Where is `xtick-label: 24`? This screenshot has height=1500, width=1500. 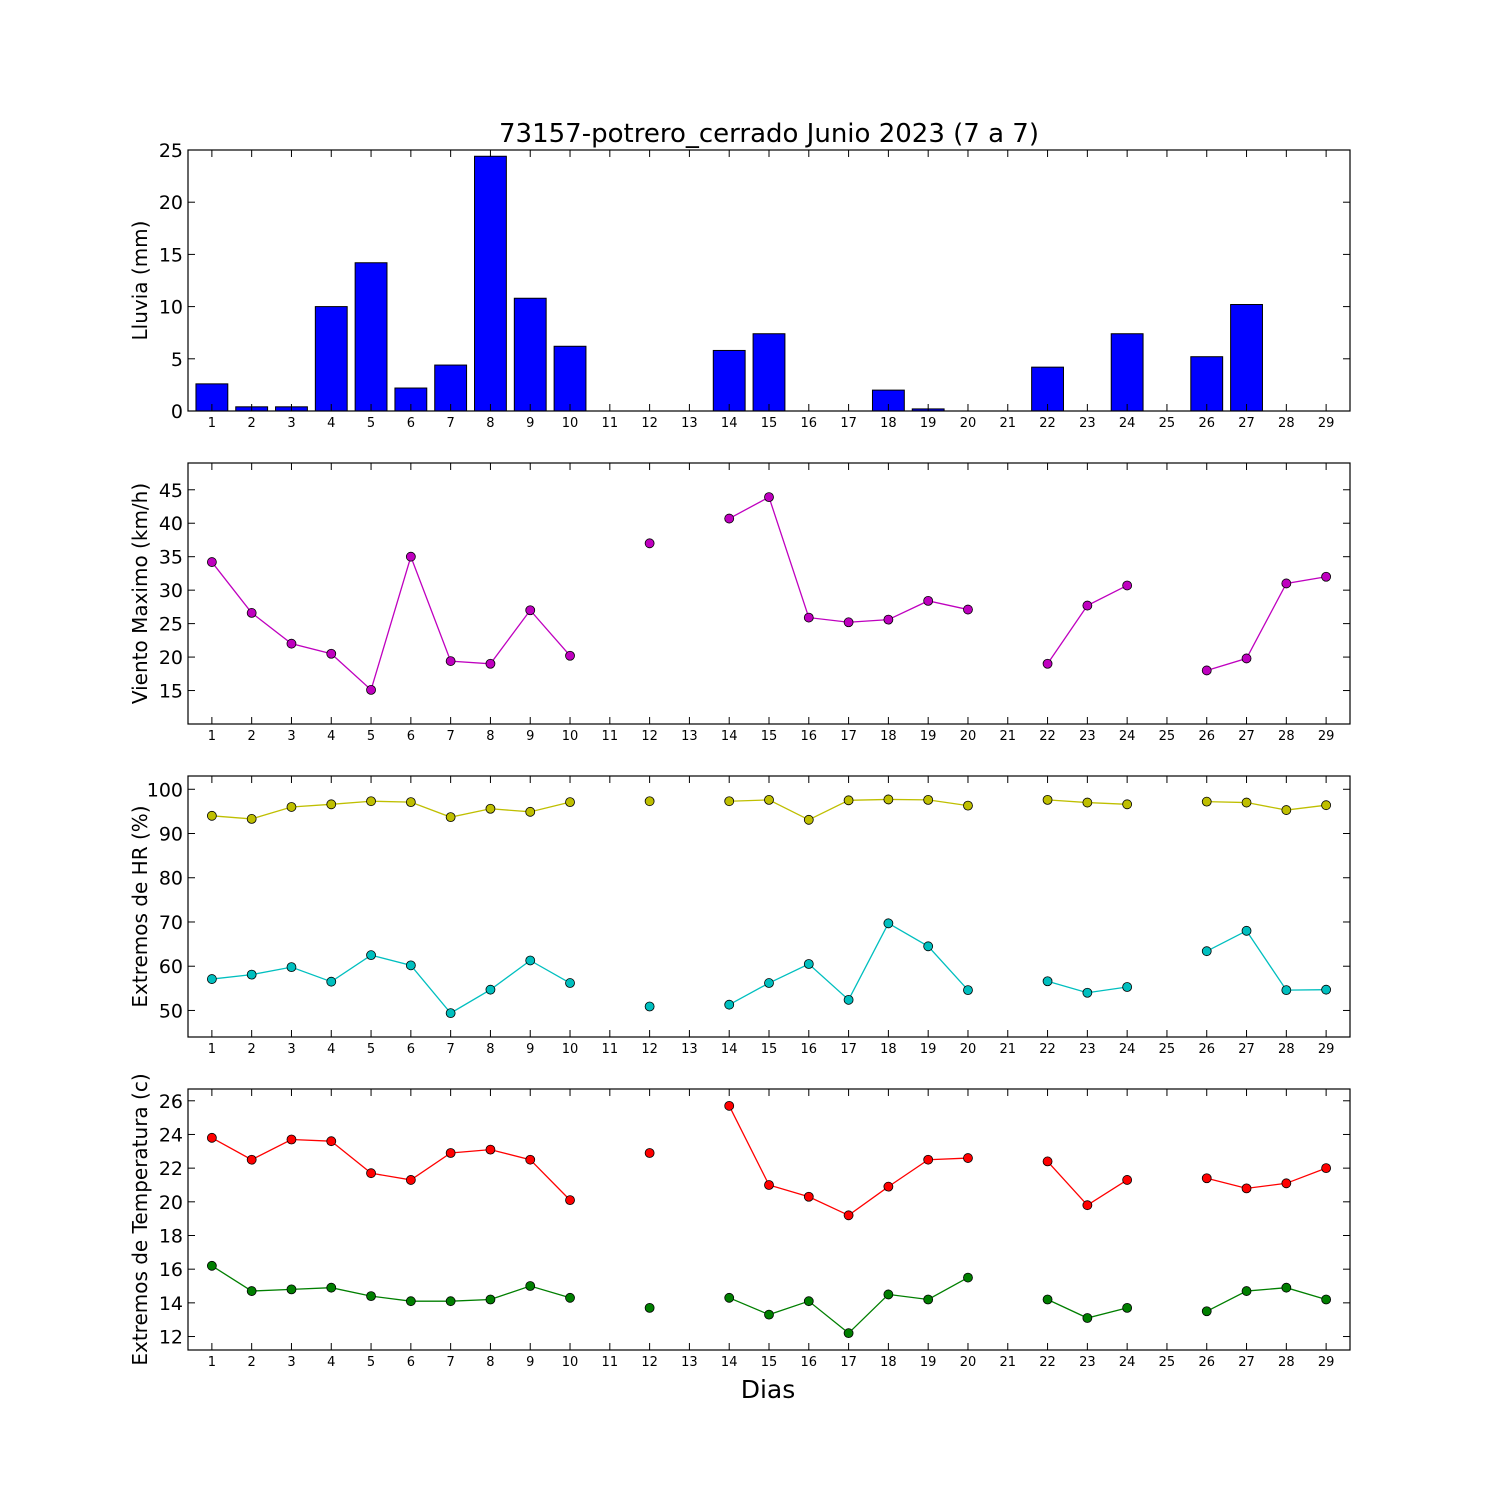
xtick-label: 24 is located at coordinates (1127, 1049).